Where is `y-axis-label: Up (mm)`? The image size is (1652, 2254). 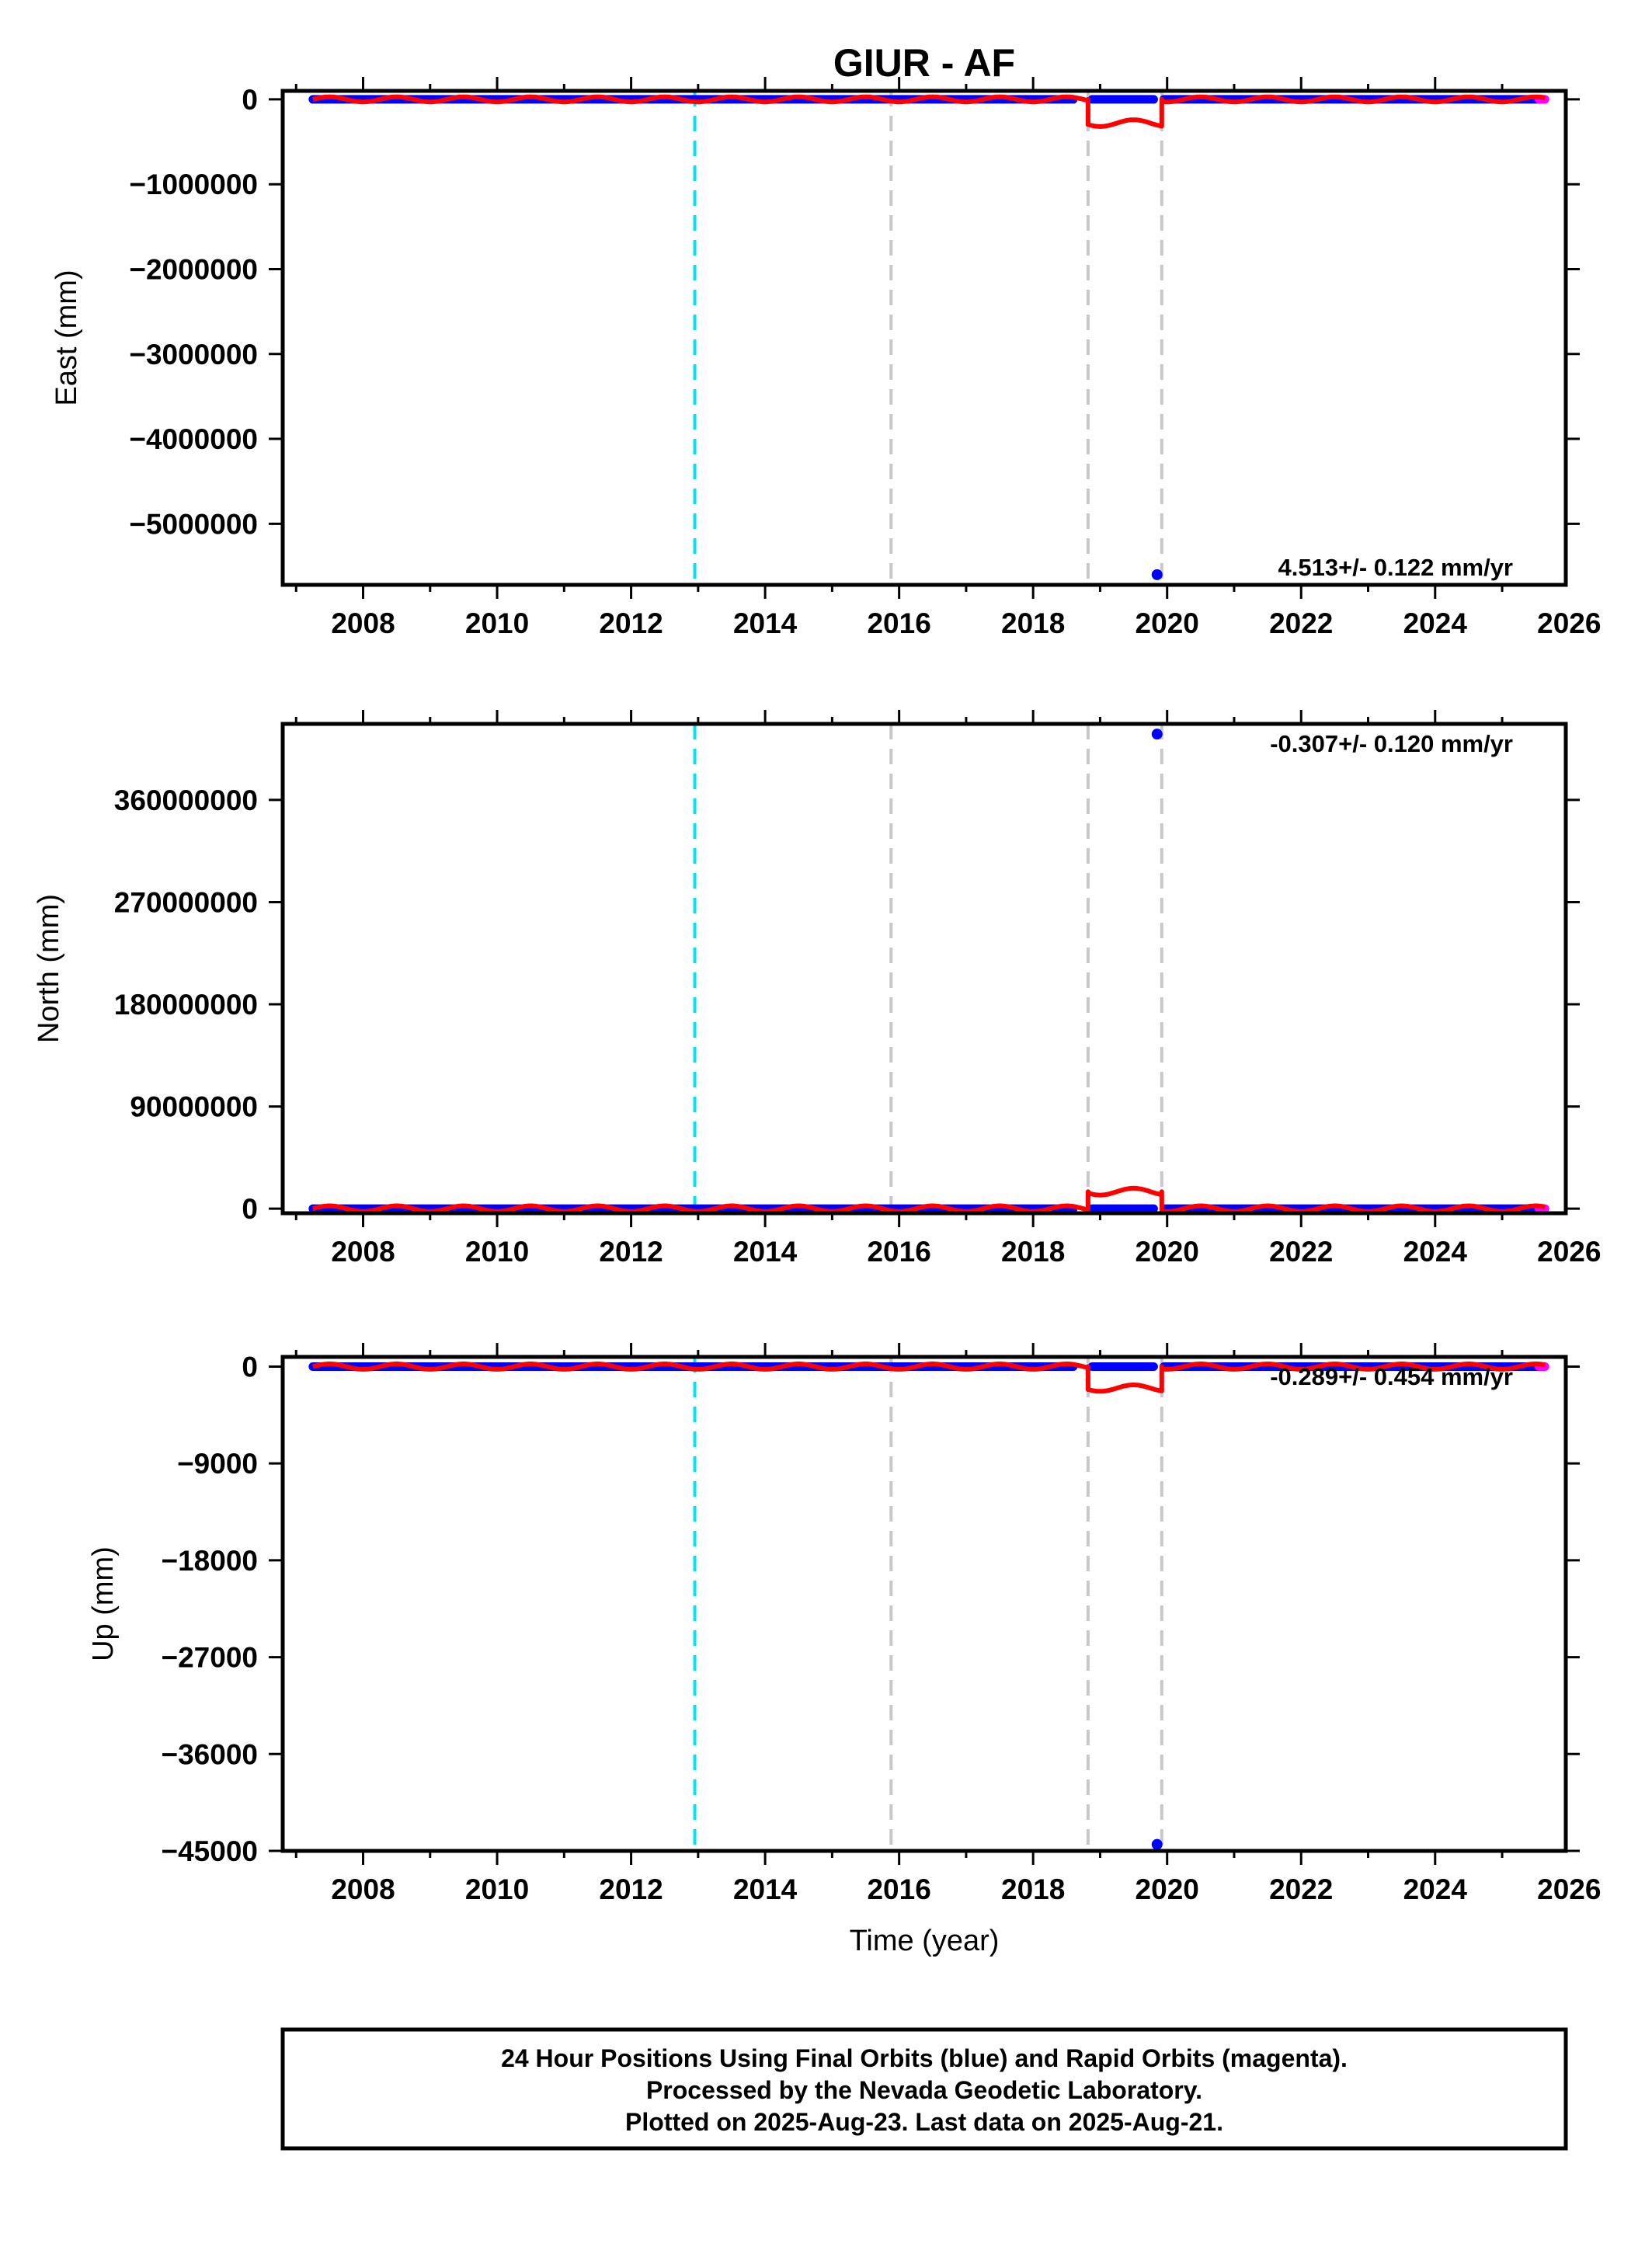 y-axis-label: Up (mm) is located at coordinates (104, 1603).